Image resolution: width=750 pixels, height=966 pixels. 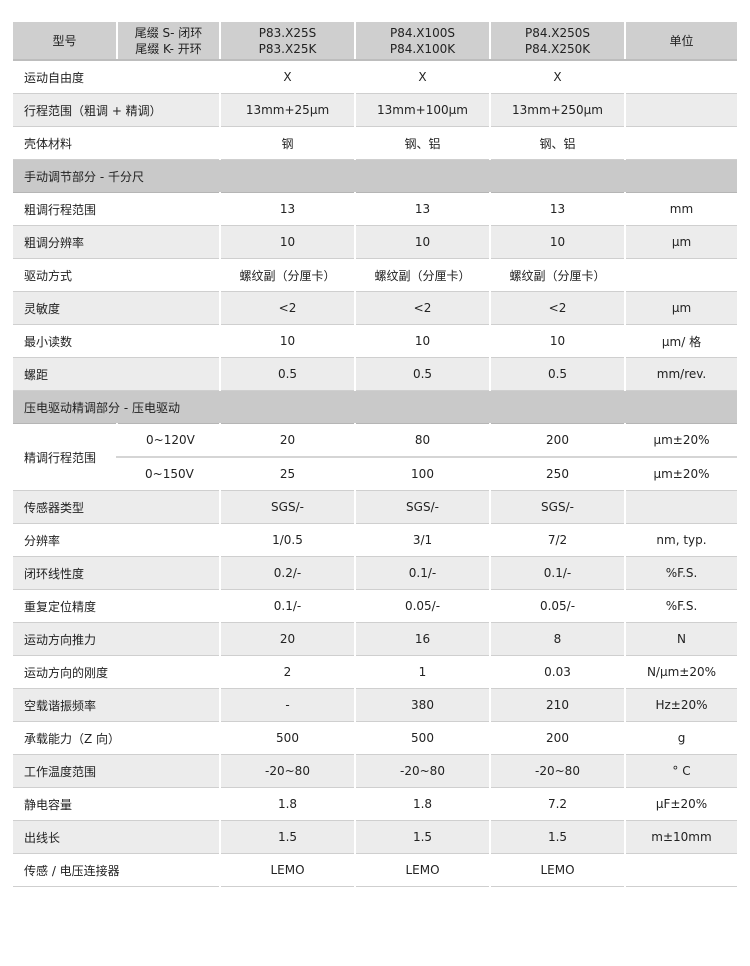 I want to click on row-unit: mm/rev., so click(x=680, y=374).